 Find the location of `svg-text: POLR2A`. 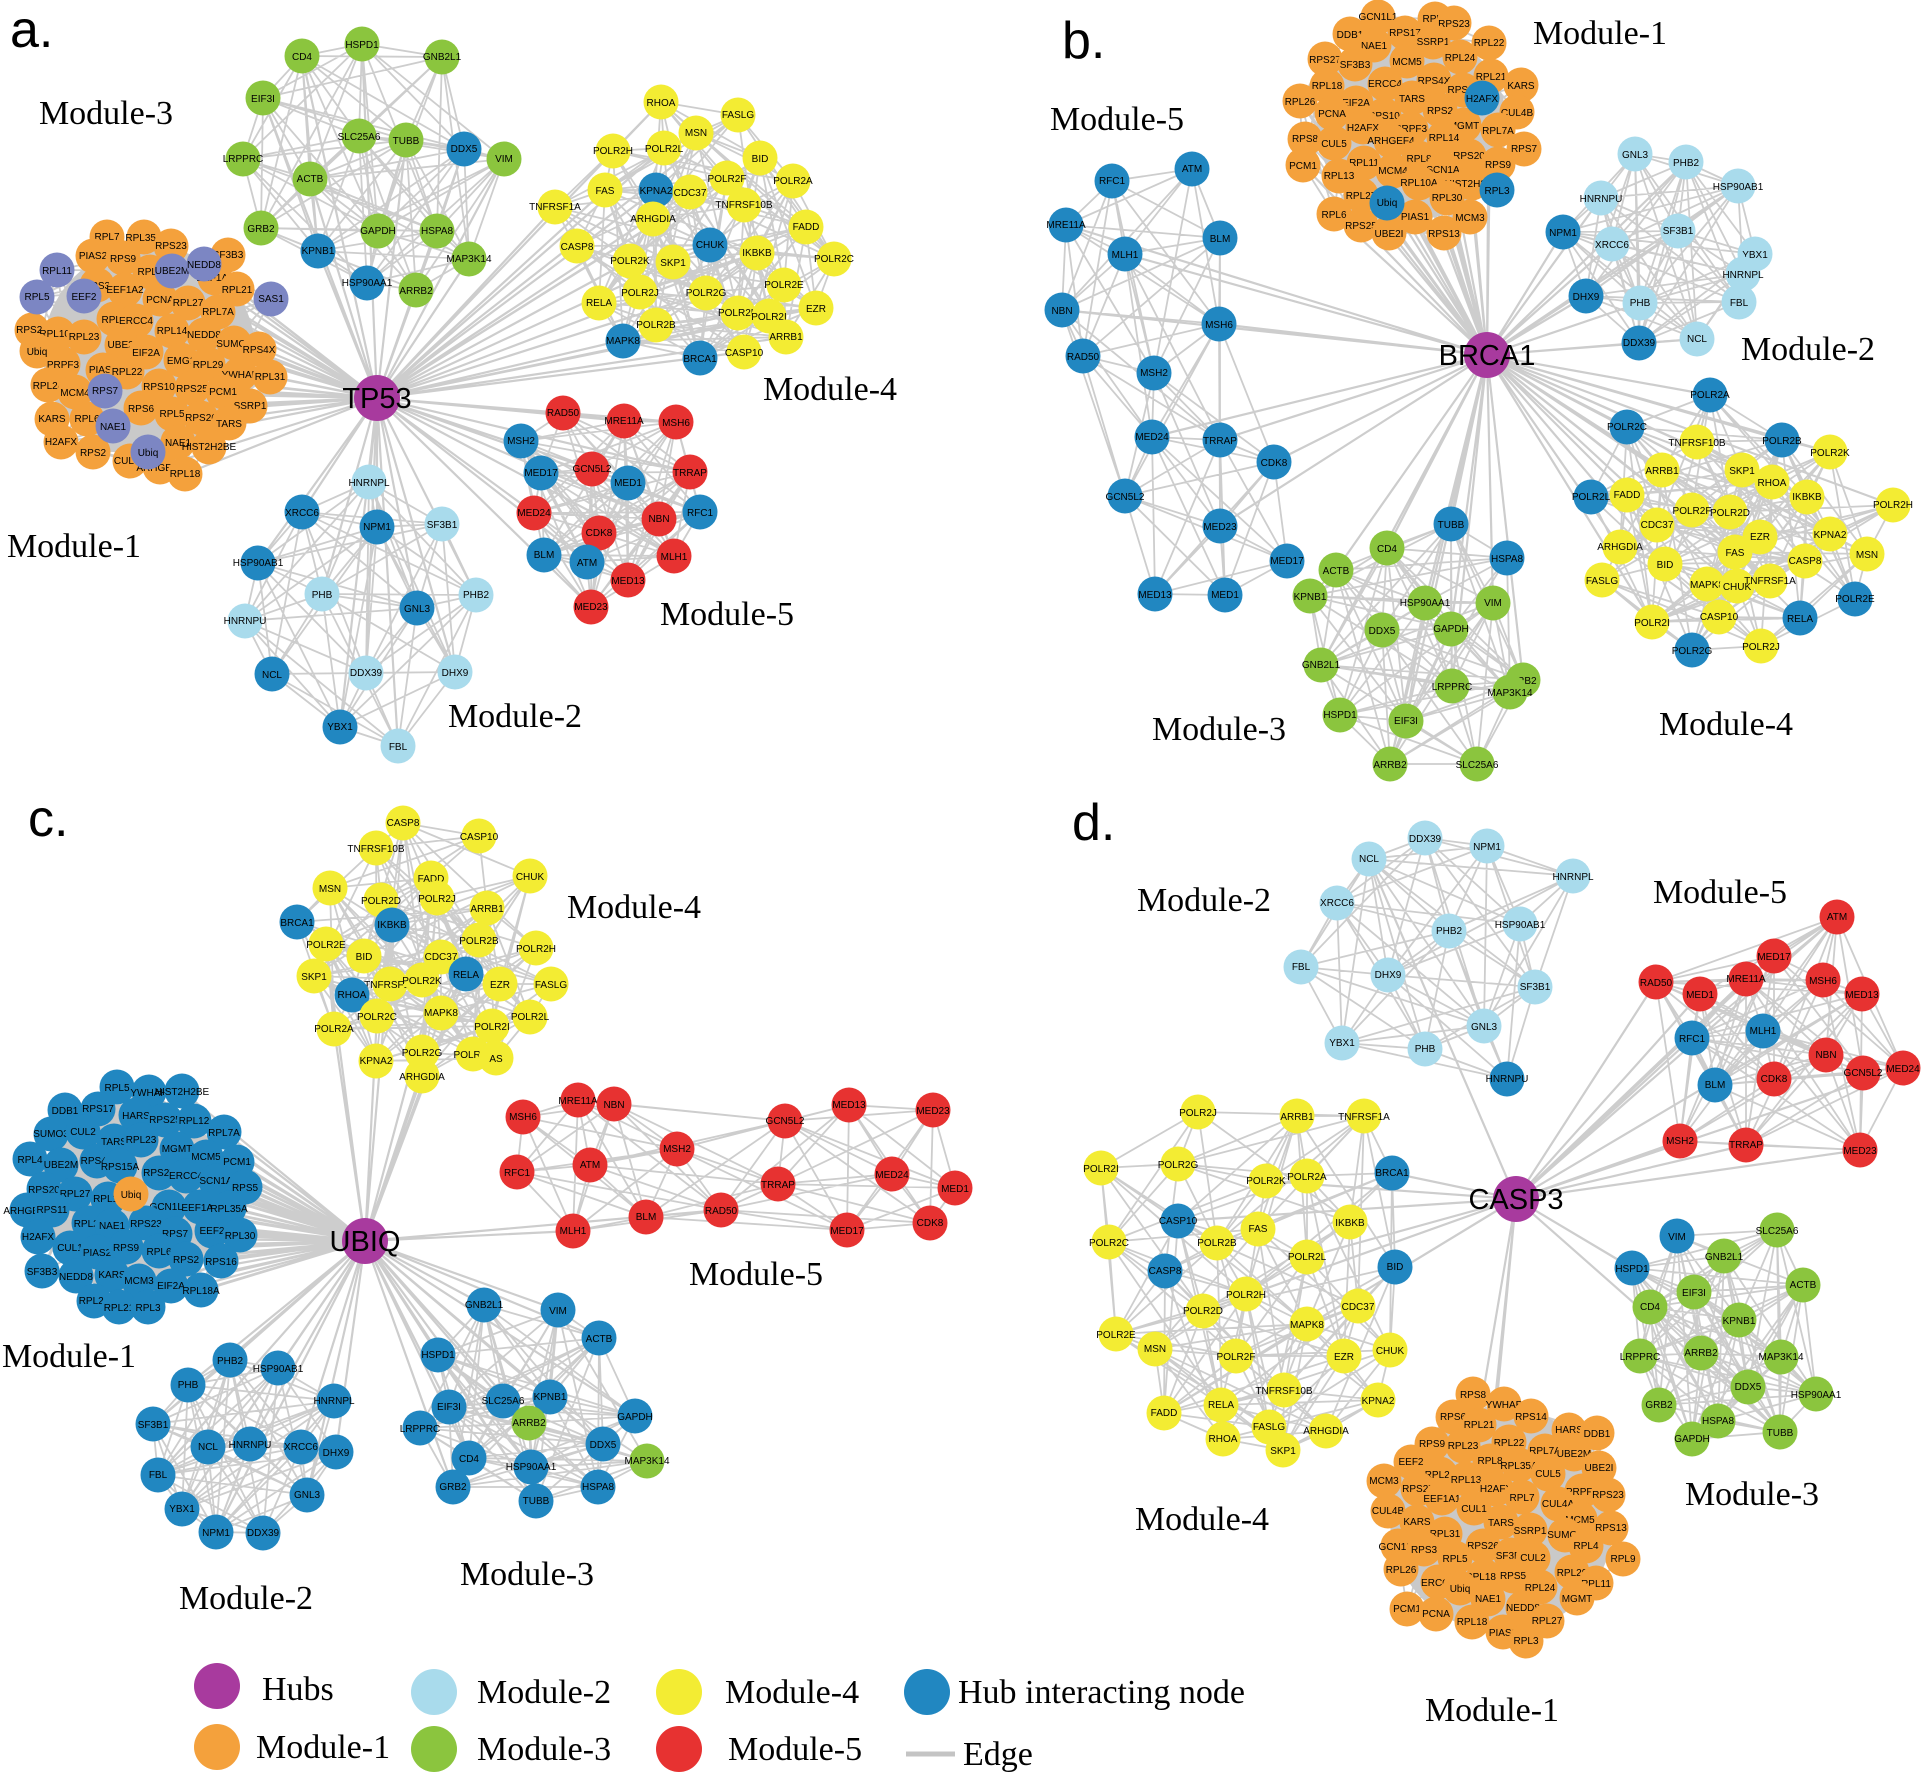

svg-text: POLR2A is located at coordinates (1710, 395).